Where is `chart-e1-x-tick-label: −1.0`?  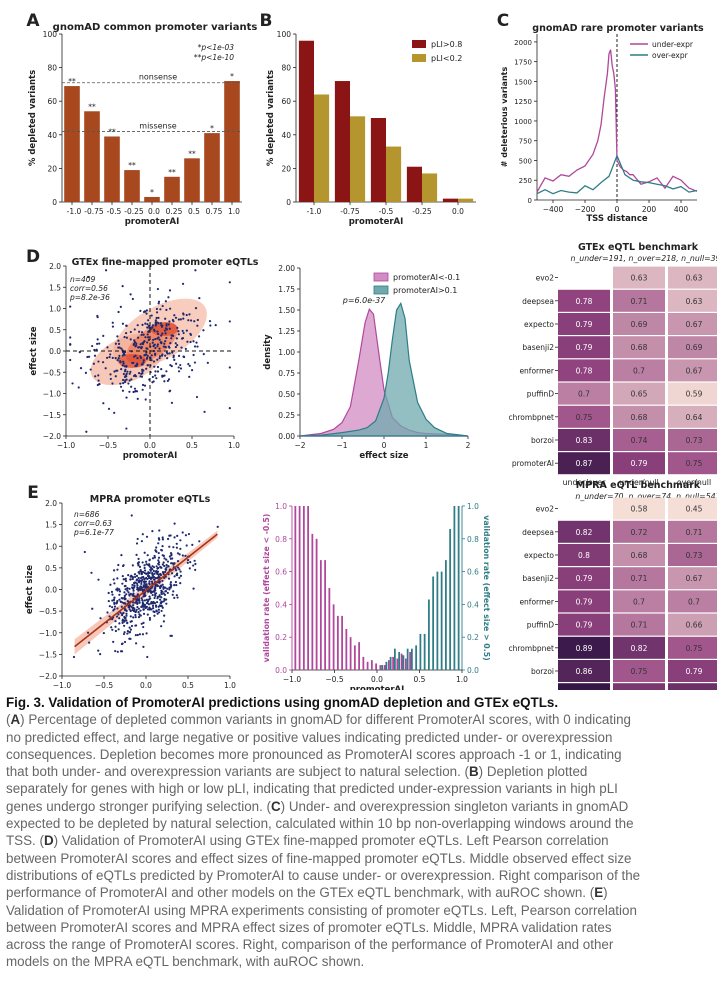 chart-e1-x-tick-label: −1.0 is located at coordinates (62, 685).